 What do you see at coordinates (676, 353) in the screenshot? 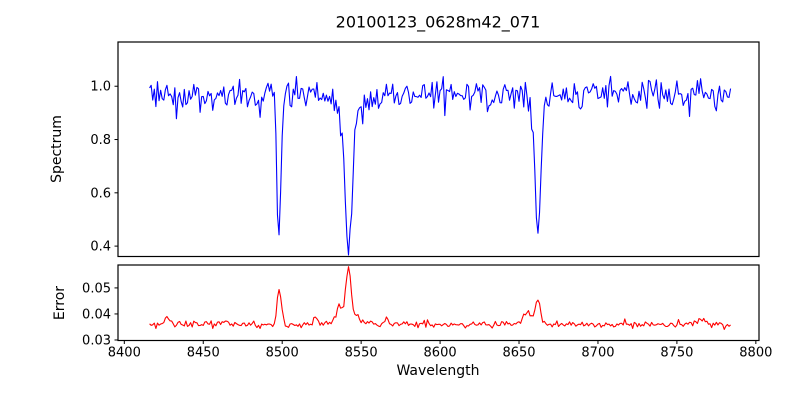
I see `xtick-label: 8750` at bounding box center [676, 353].